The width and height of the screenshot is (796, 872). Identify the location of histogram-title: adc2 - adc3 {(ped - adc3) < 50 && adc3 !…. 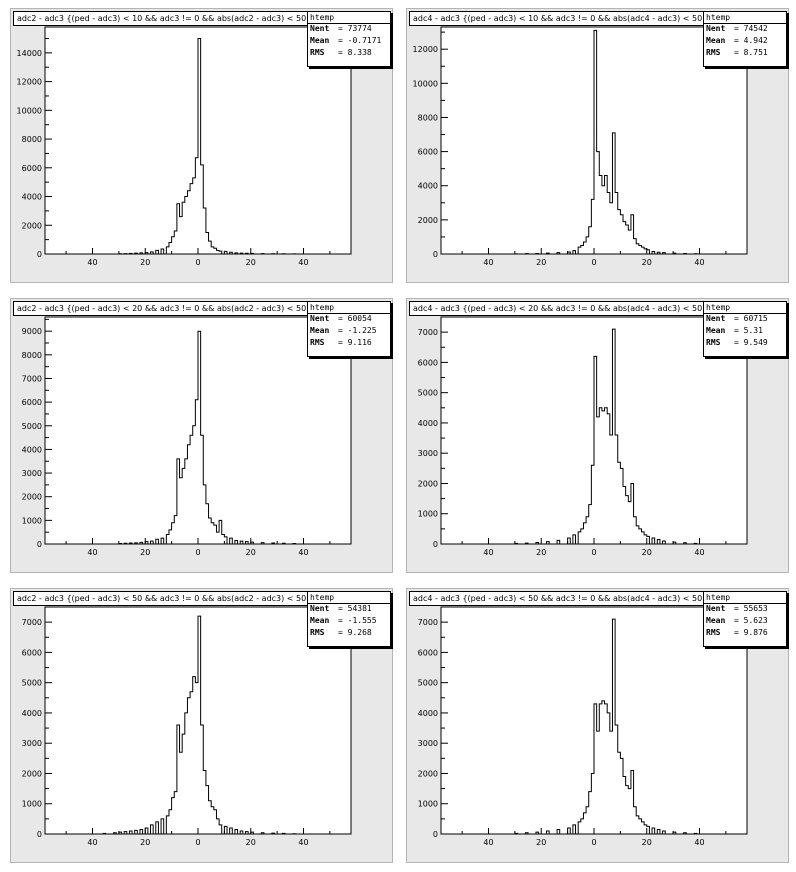
(164, 598).